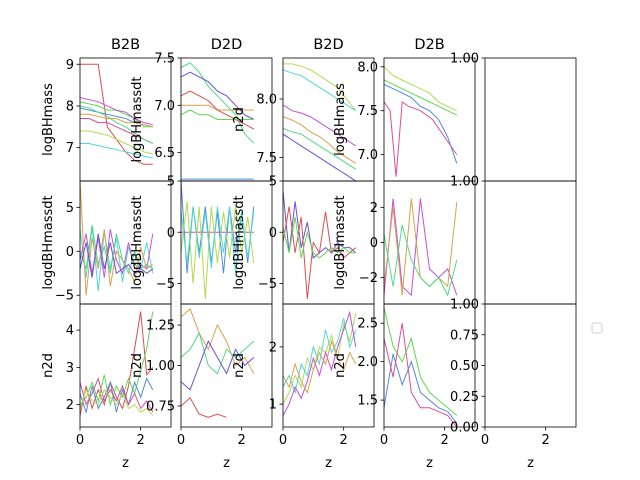  I want to click on y-tick-label: 7.0, so click(164, 106).